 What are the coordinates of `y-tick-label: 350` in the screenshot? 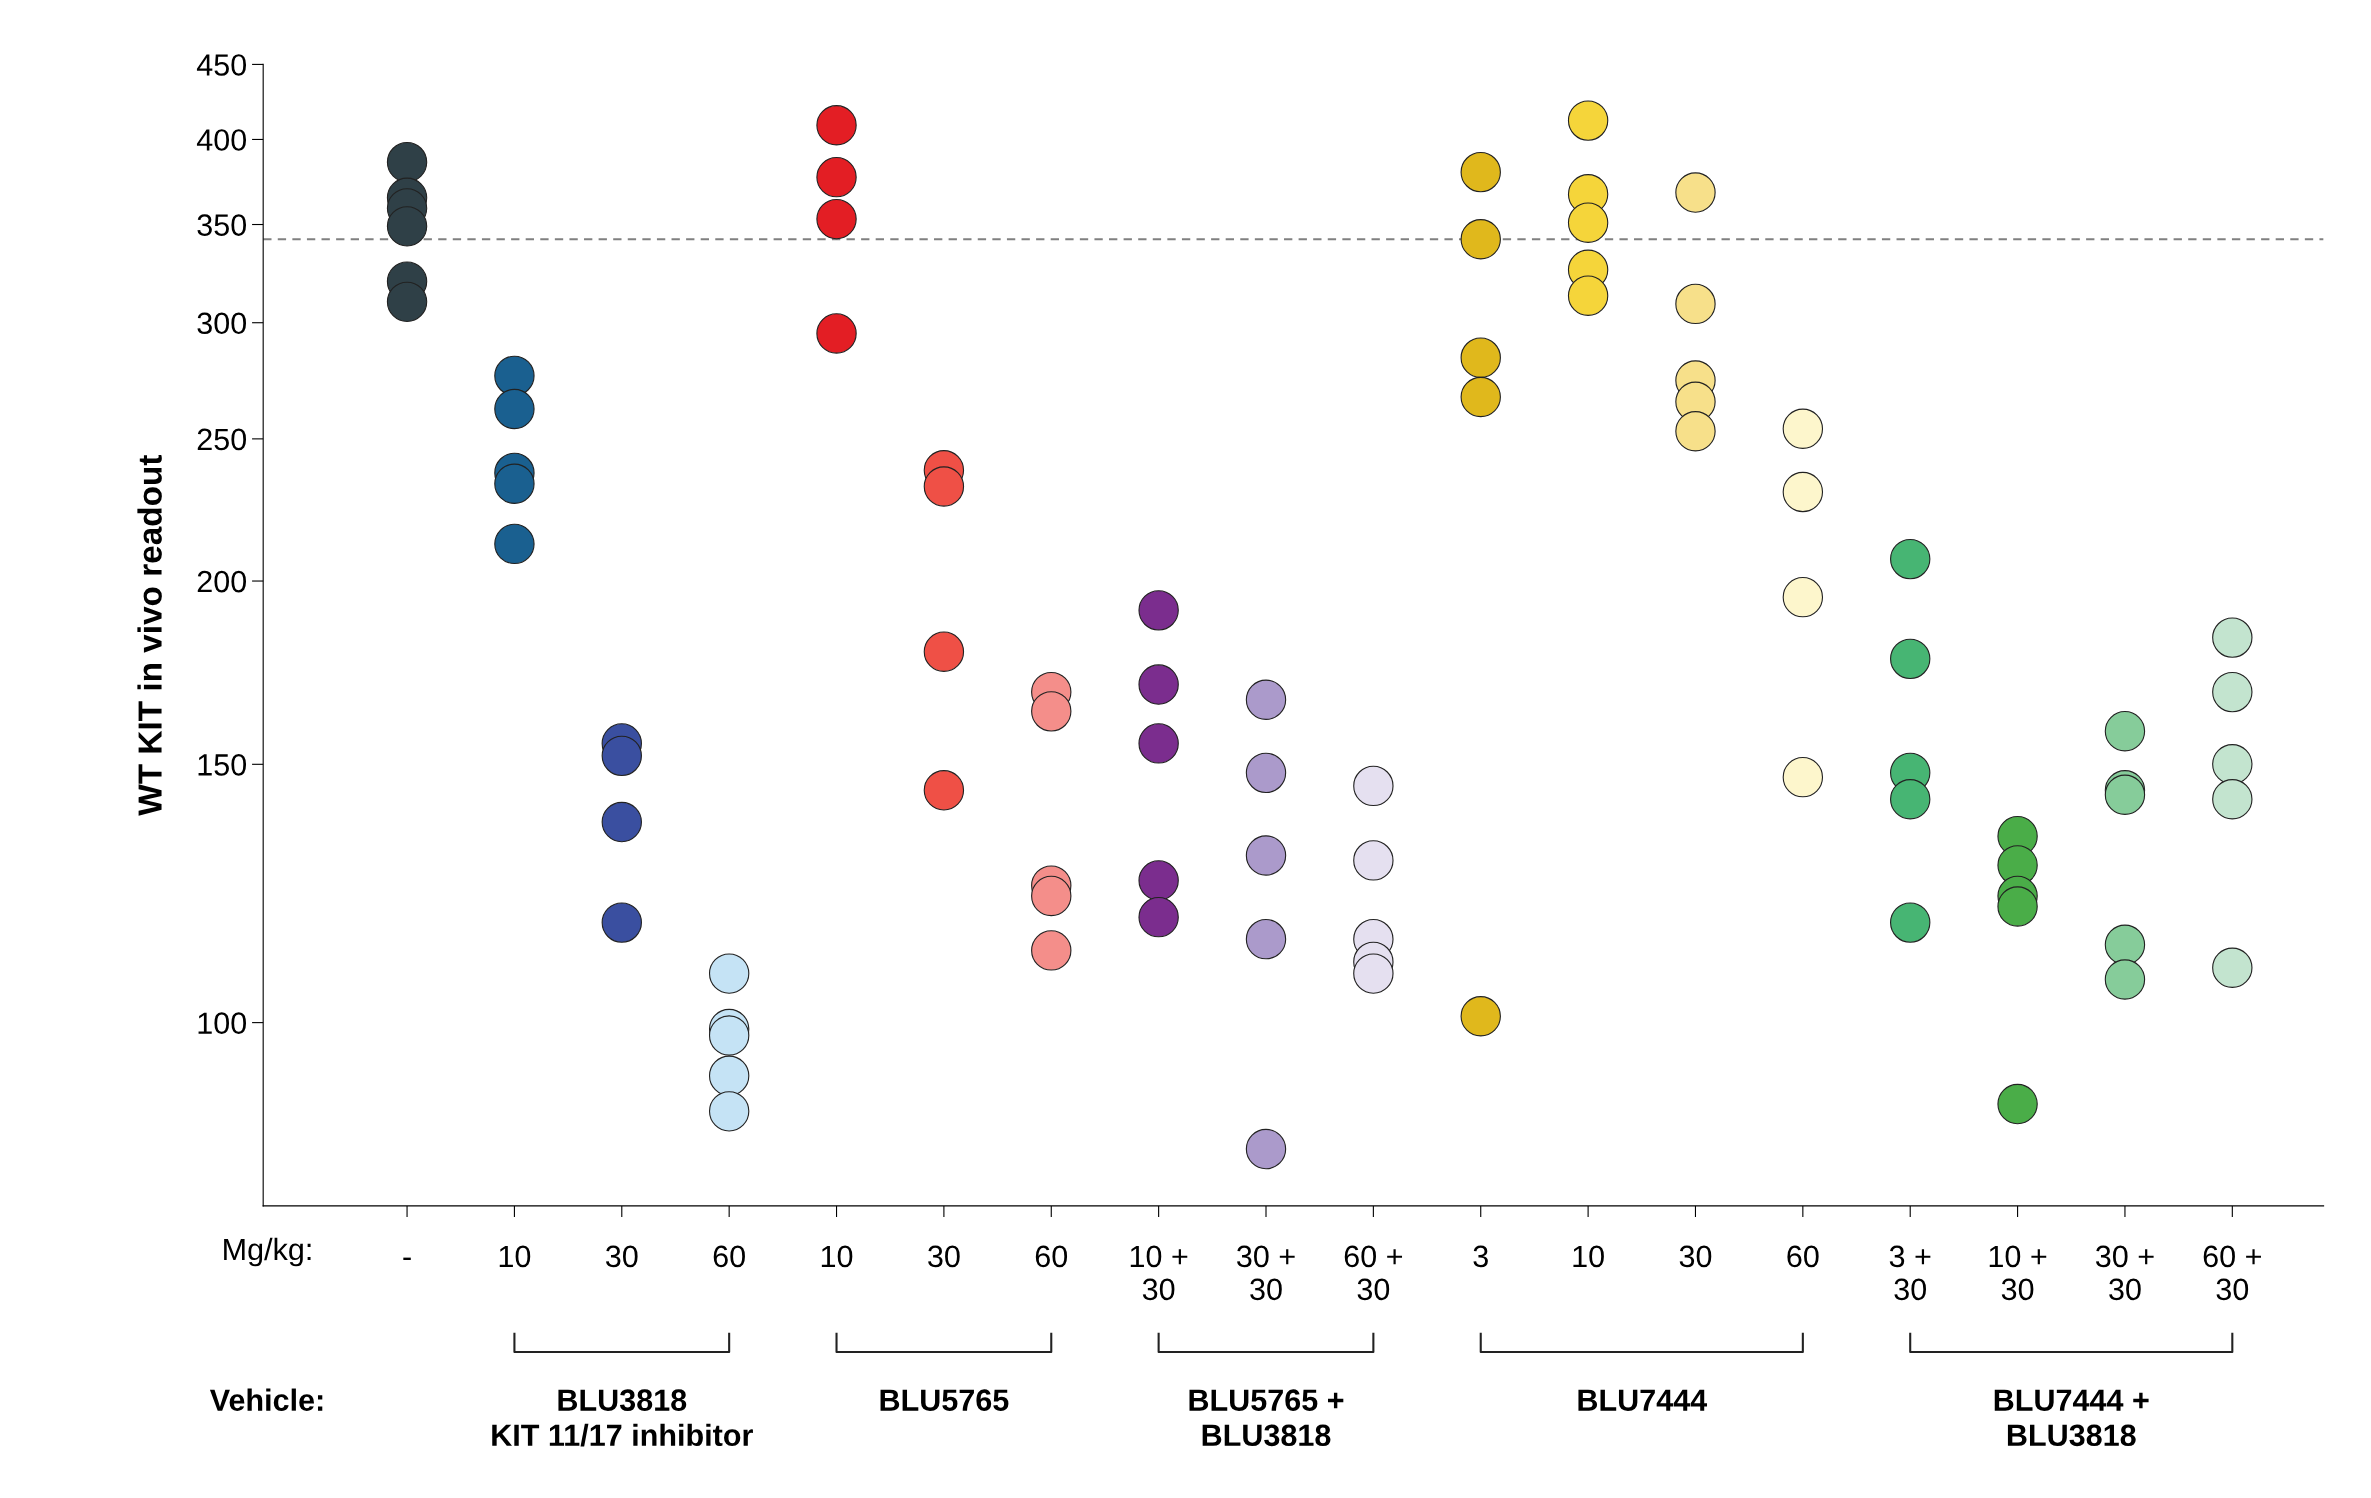 It's located at (222, 225).